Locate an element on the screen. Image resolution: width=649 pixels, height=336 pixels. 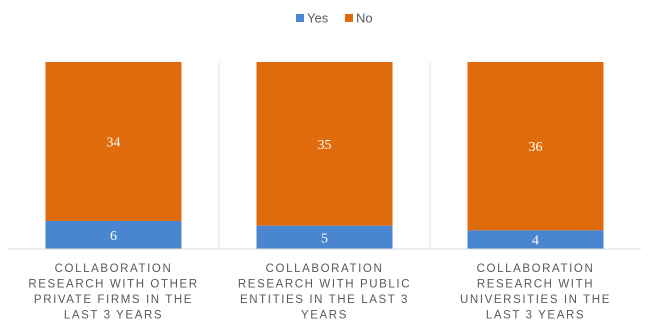
data-label-yes-1: 6 is located at coordinates (113, 236).